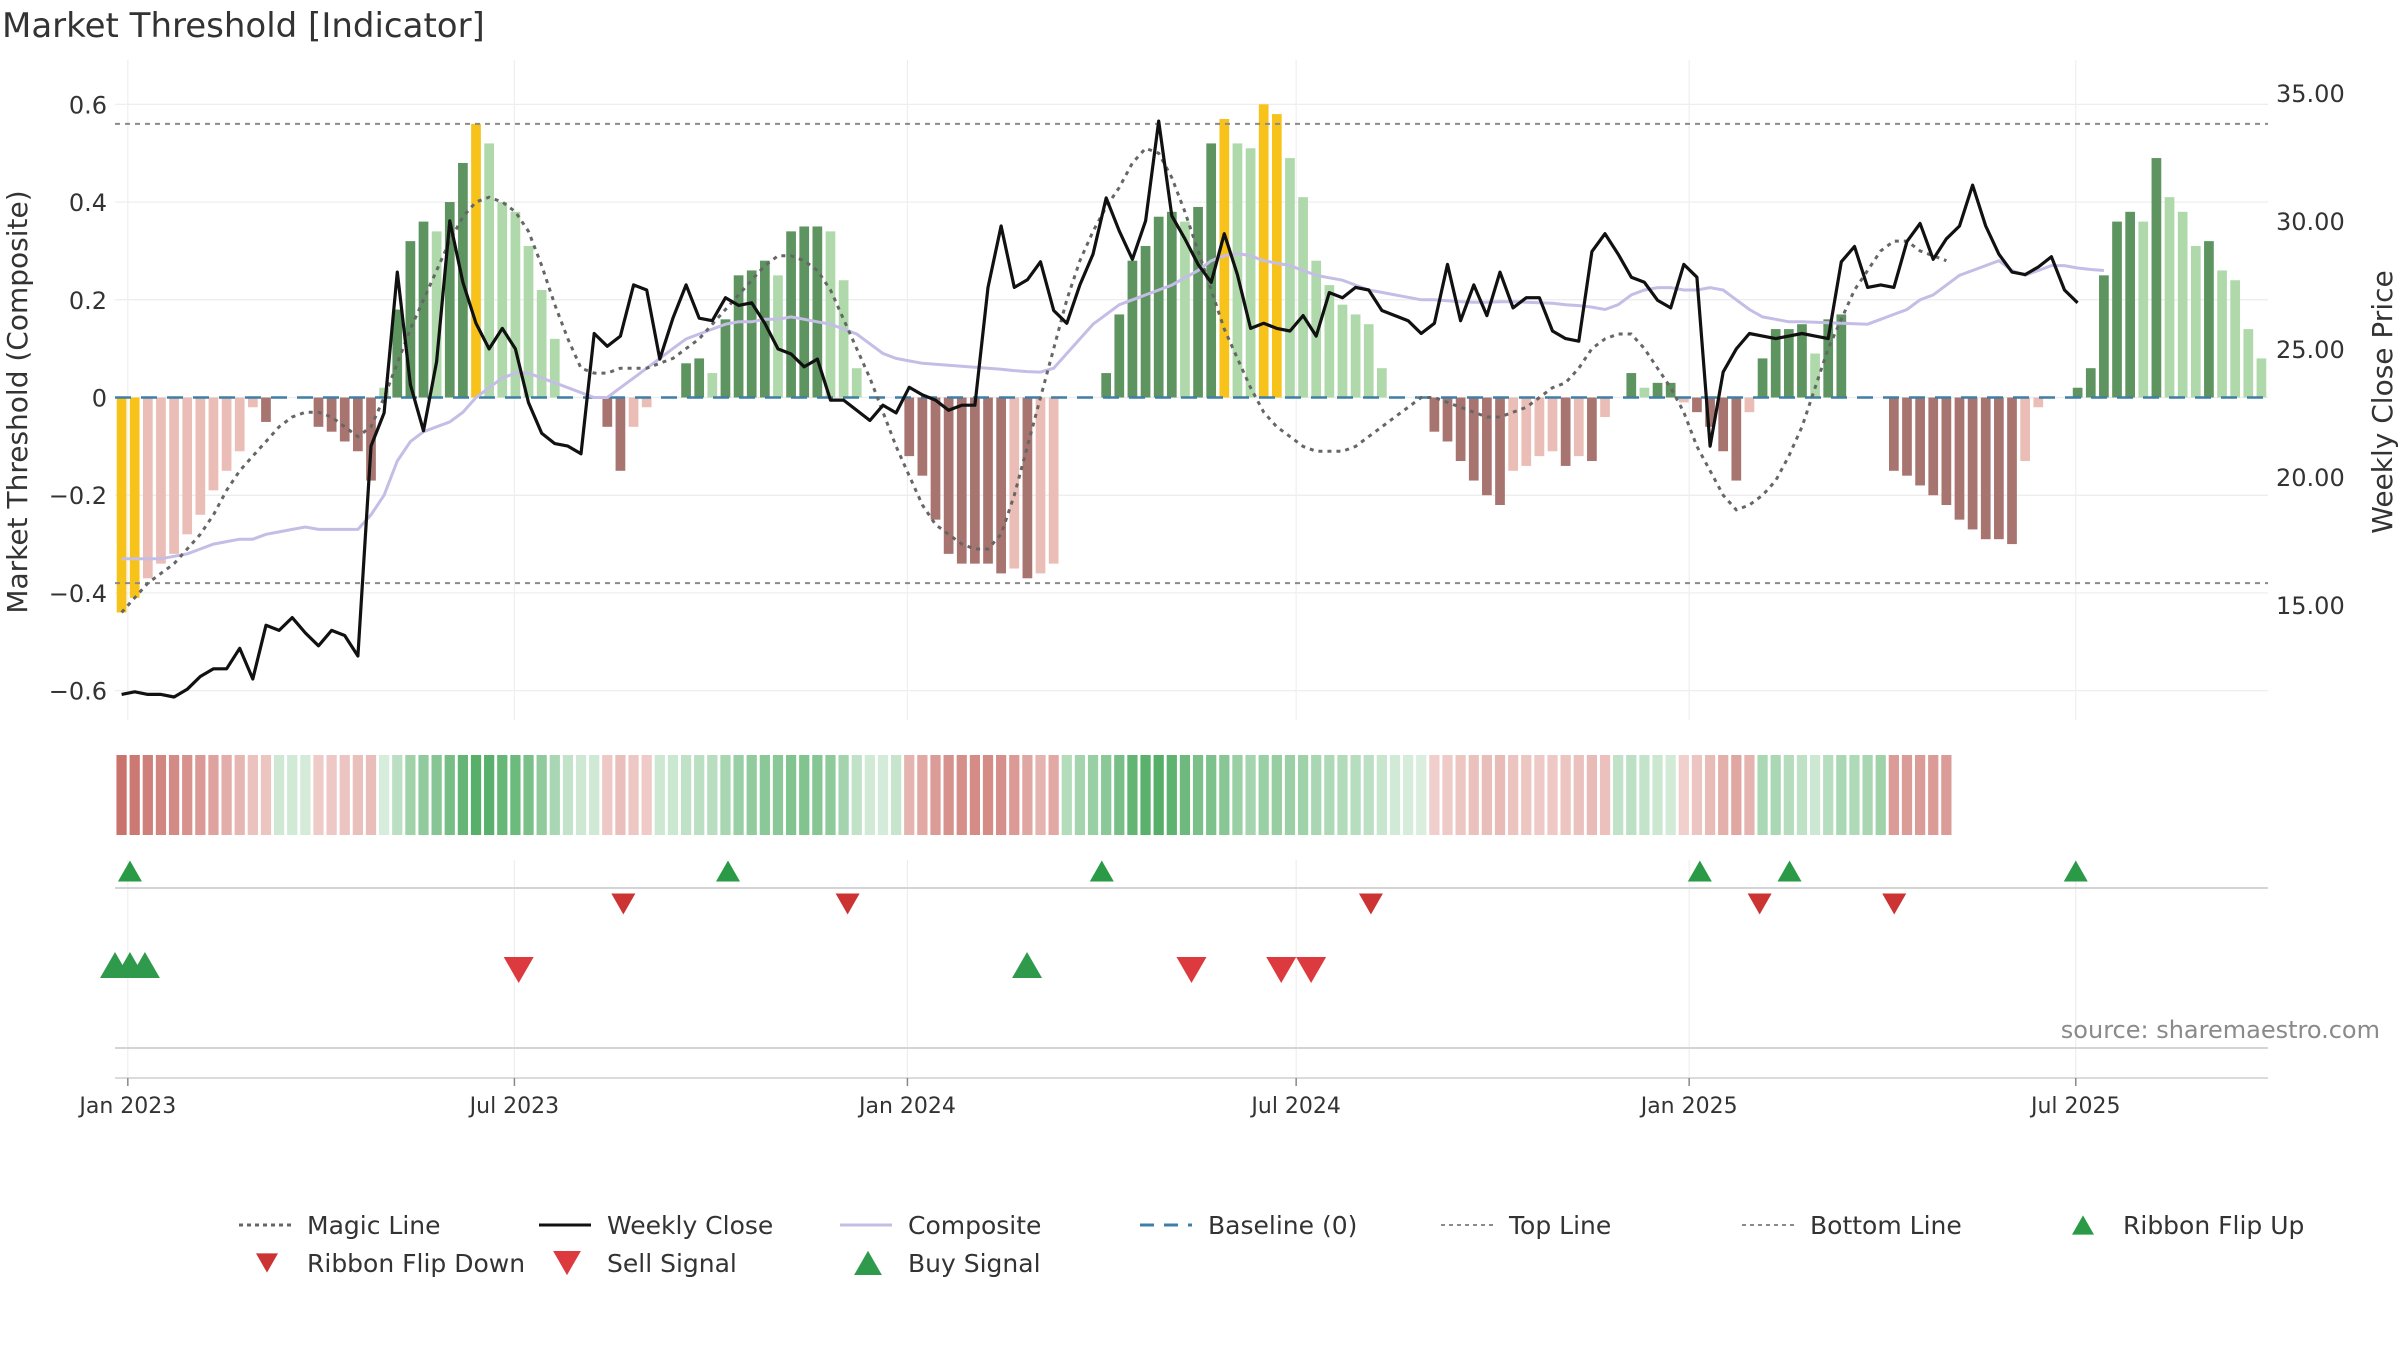 The height and width of the screenshot is (1354, 2400). I want to click on ribbon-flip-up-marker, so click(1699, 871).